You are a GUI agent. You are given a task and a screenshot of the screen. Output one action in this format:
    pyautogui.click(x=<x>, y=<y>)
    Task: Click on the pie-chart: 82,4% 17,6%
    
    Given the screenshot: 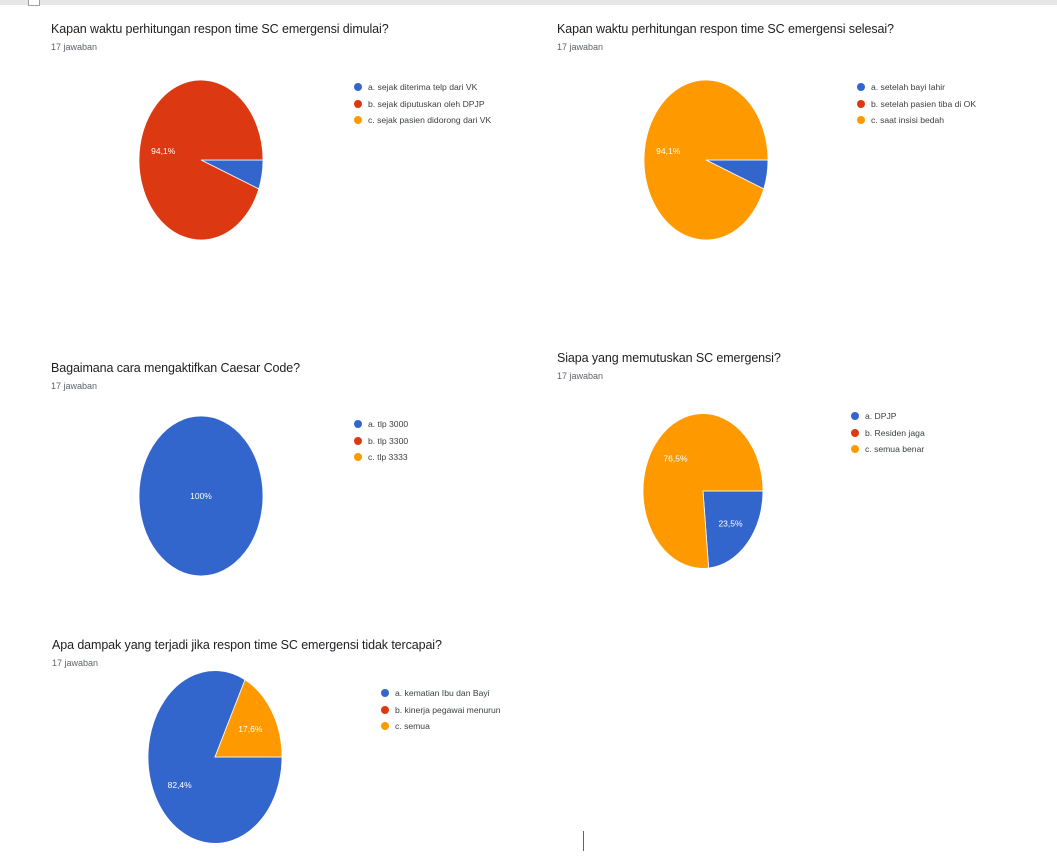 What is the action you would take?
    pyautogui.click(x=215, y=757)
    